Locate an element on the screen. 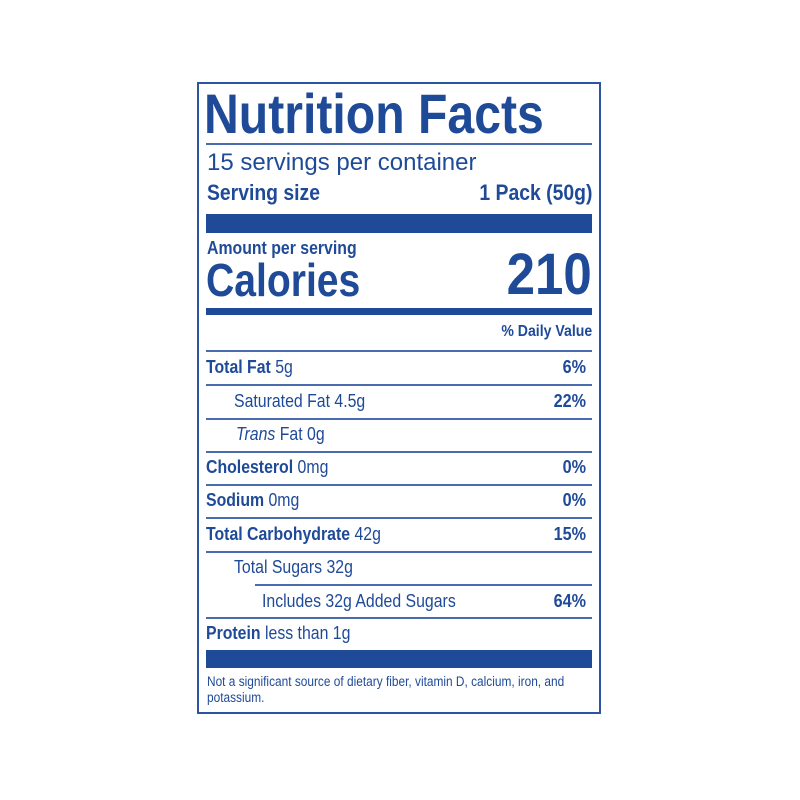 This screenshot has height=800, width=800. nutrient-row-total-fat: Total Fat 5g 6% is located at coordinates (396, 369).